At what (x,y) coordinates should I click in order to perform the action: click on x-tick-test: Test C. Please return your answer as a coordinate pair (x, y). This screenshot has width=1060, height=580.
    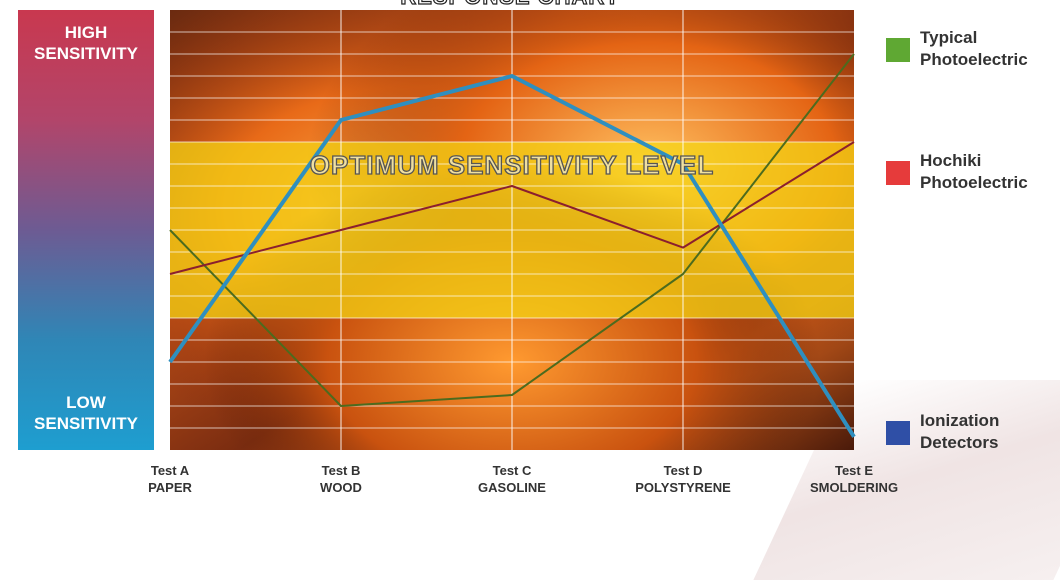
    Looking at the image, I should click on (512, 470).